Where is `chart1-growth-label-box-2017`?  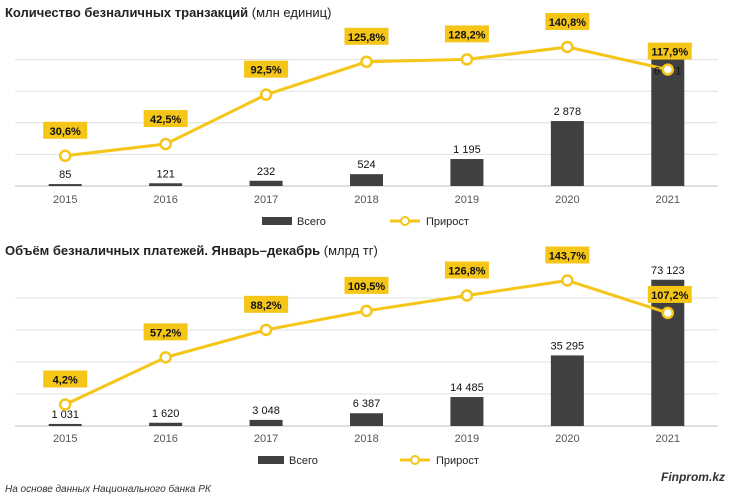 chart1-growth-label-box-2017 is located at coordinates (266, 69).